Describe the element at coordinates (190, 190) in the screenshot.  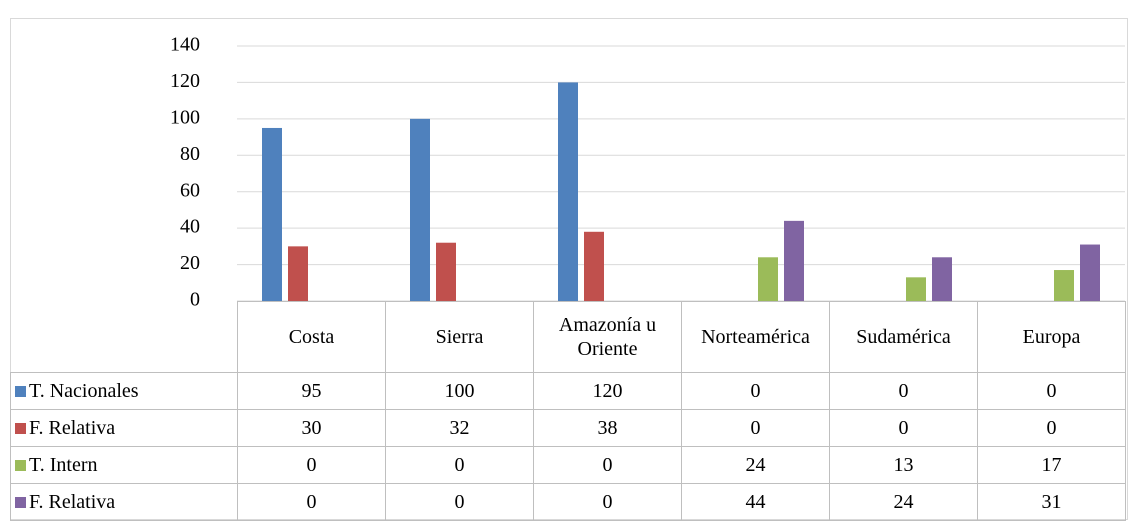
I see `y-tick-label: 60` at that location.